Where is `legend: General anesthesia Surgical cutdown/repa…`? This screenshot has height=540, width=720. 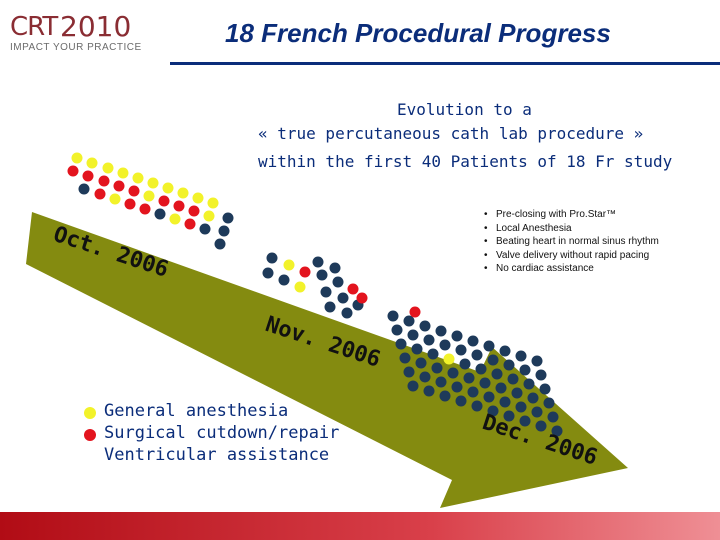 legend: General anesthesia Surgical cutdown/repa… is located at coordinates (221, 433).